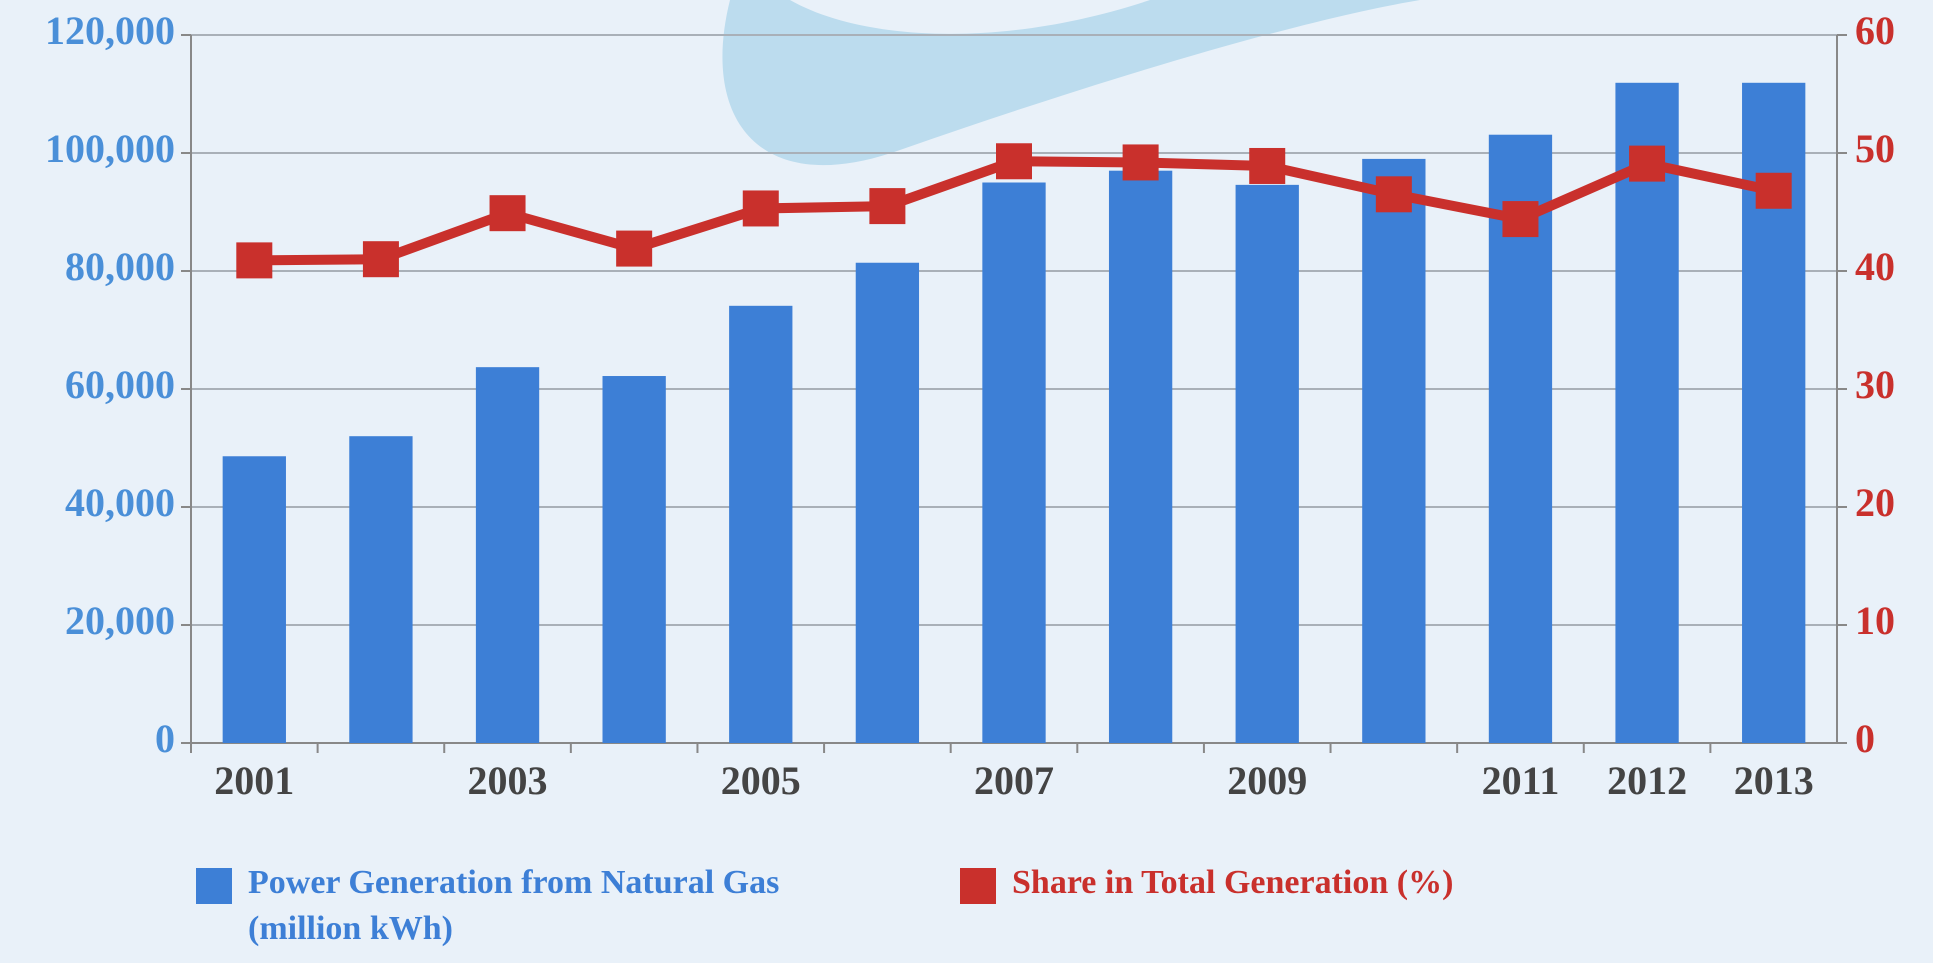  Describe the element at coordinates (1647, 780) in the screenshot. I see `x-tick-label: 2012` at that location.